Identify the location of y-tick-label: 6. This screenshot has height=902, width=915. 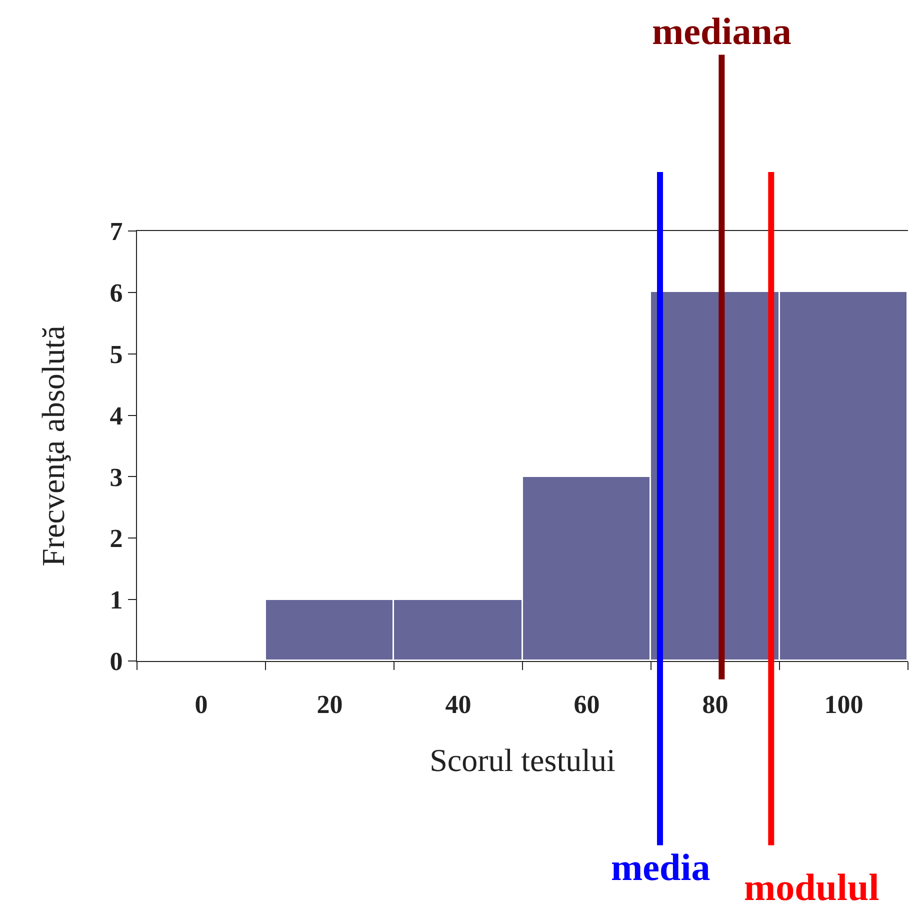
(116, 293).